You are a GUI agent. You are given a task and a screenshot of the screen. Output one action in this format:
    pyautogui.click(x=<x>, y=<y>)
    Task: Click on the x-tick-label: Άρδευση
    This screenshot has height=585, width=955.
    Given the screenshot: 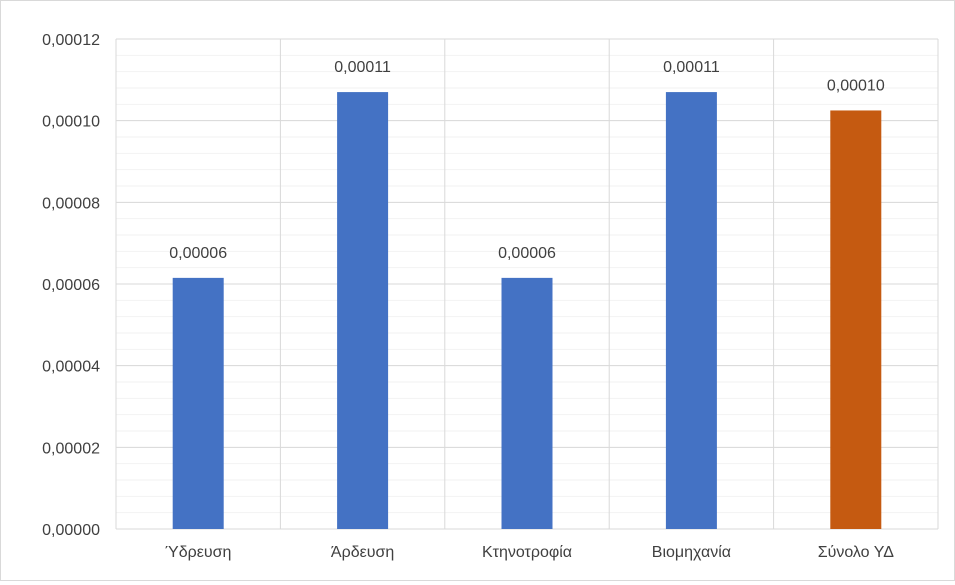 What is the action you would take?
    pyautogui.click(x=362, y=552)
    